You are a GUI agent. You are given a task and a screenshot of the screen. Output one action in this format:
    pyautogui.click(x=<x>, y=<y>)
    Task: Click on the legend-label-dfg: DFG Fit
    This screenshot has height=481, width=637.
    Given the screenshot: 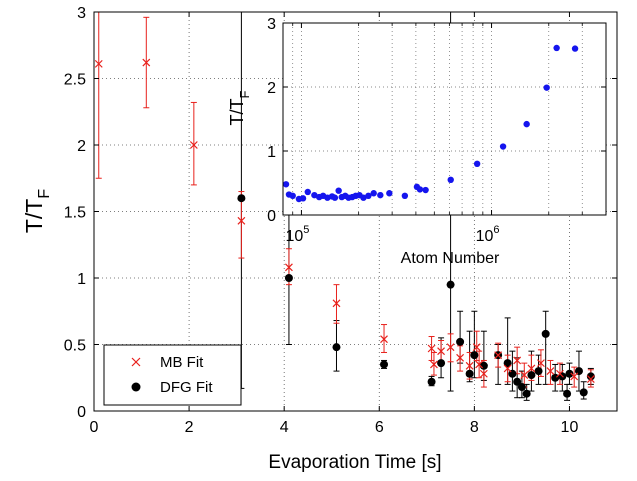 What is the action you would take?
    pyautogui.click(x=186, y=387)
    